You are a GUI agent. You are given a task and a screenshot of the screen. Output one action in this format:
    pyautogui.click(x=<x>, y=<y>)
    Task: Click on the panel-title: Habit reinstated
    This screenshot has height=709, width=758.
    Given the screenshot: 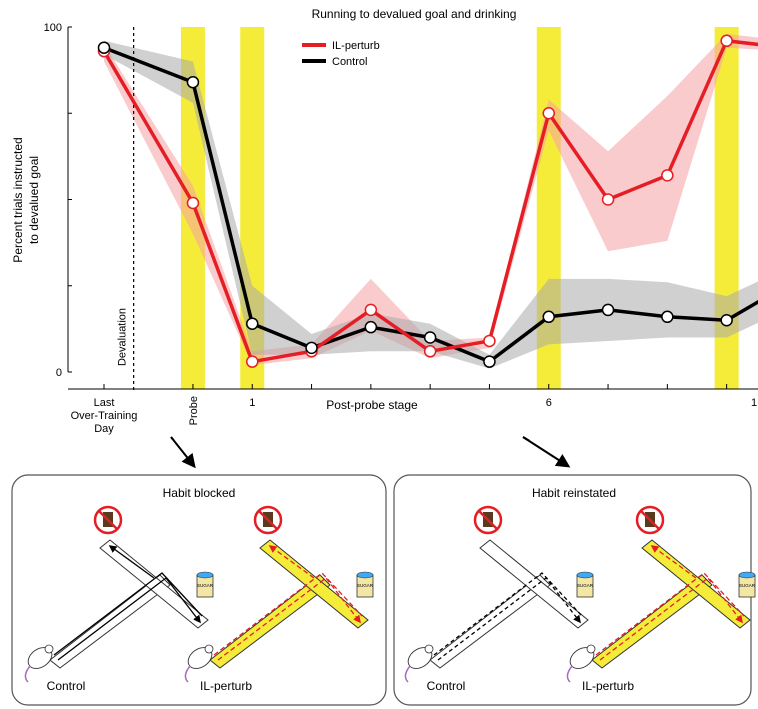 What is the action you would take?
    pyautogui.click(x=574, y=493)
    